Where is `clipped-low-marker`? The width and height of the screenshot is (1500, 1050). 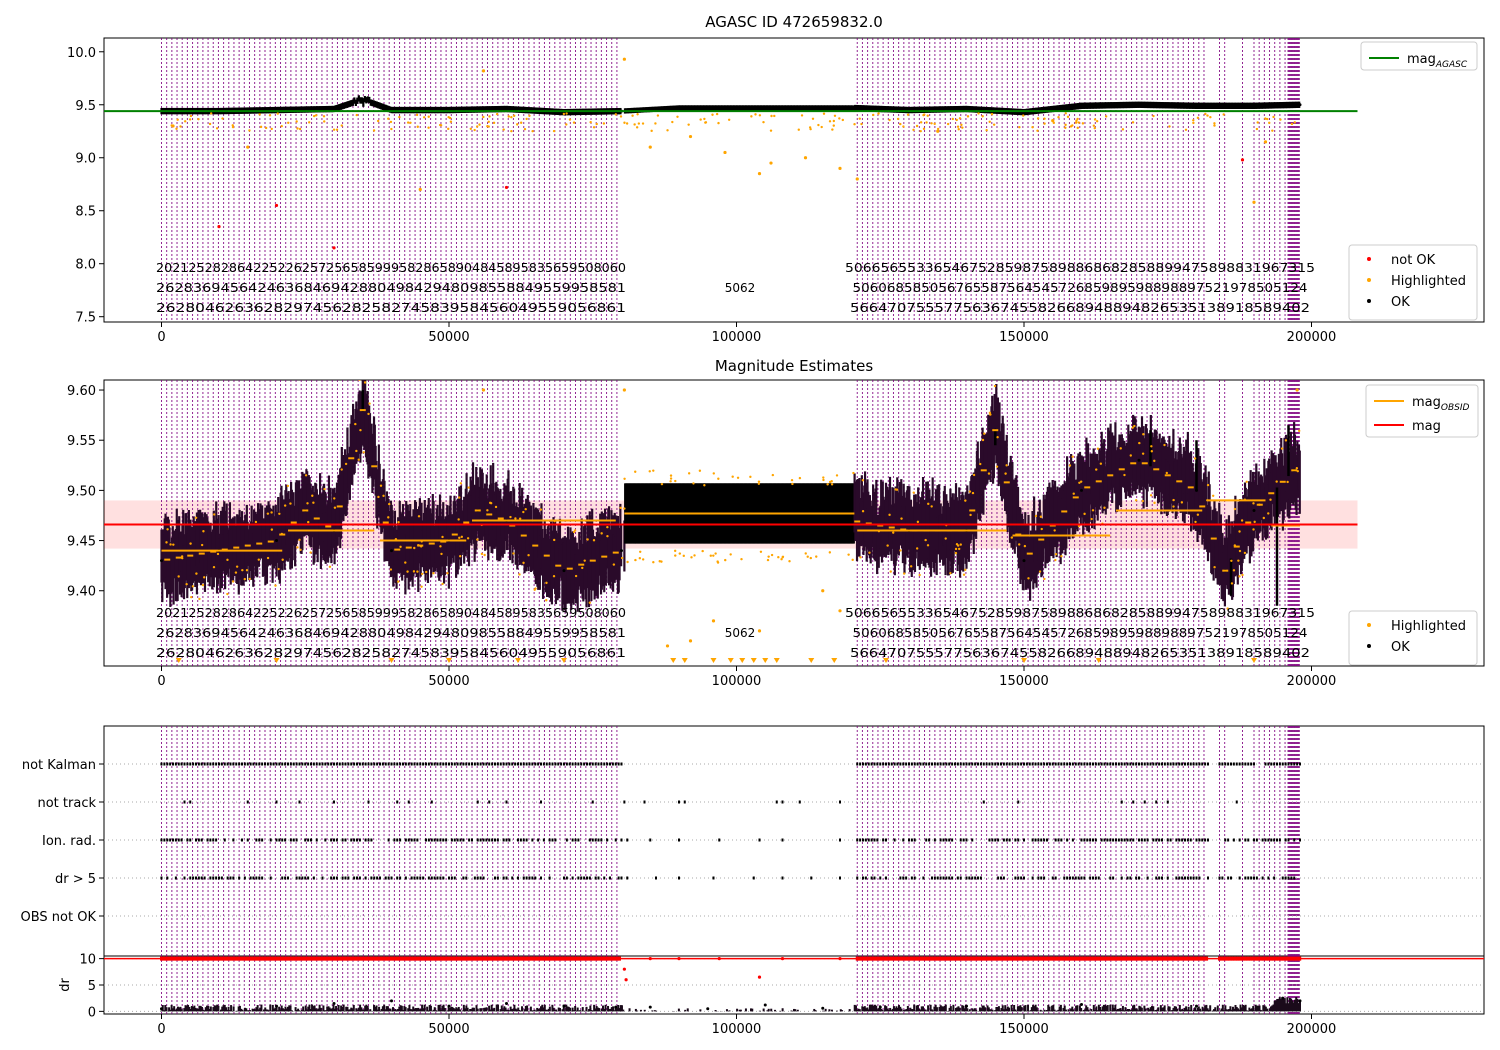
clipped-low-marker is located at coordinates (391, 660).